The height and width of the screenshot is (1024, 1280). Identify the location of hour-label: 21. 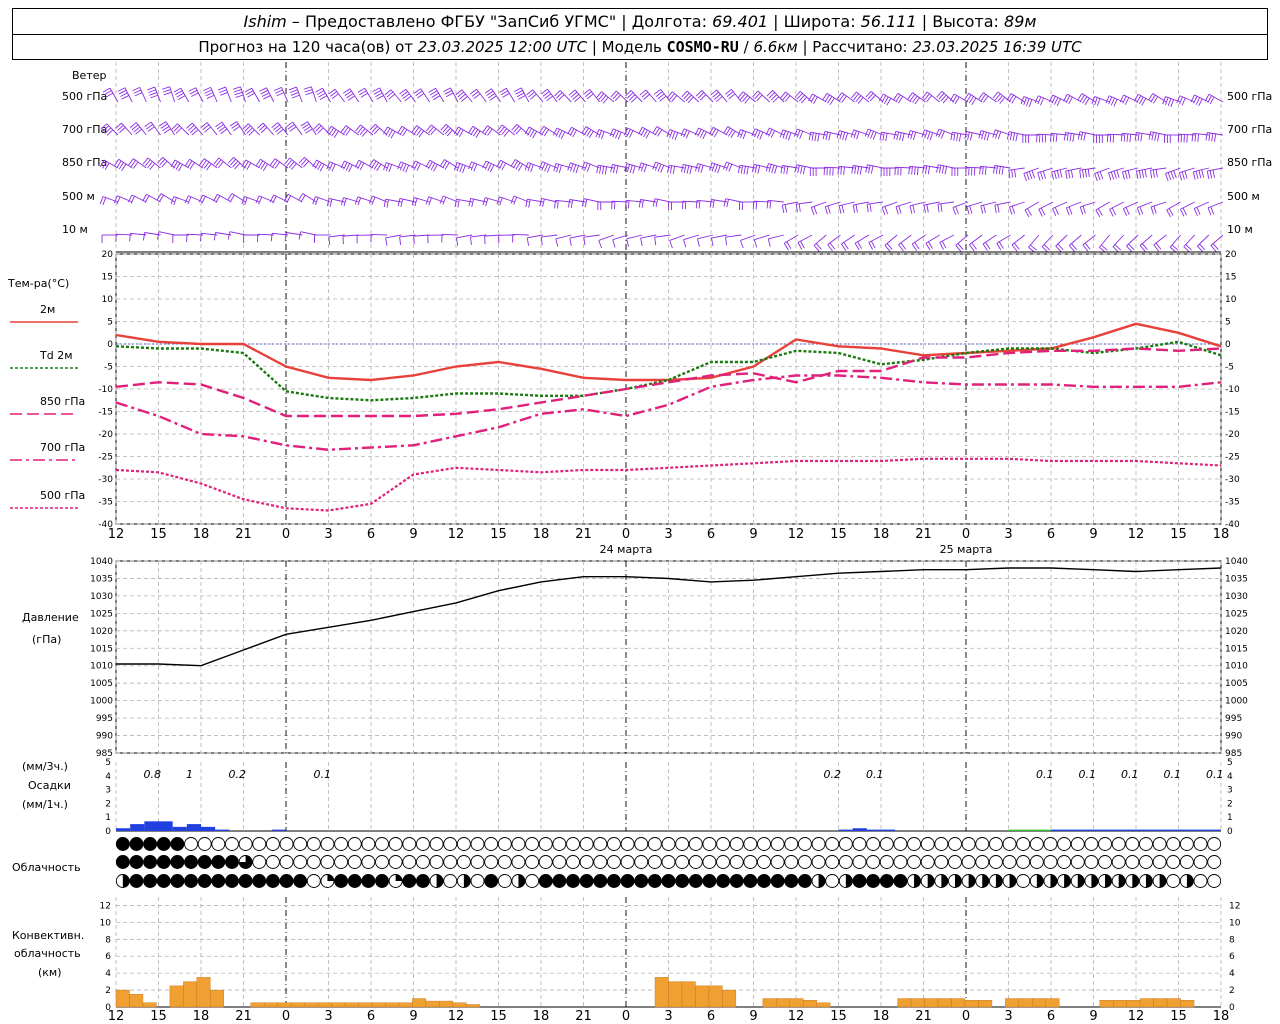
(923, 534).